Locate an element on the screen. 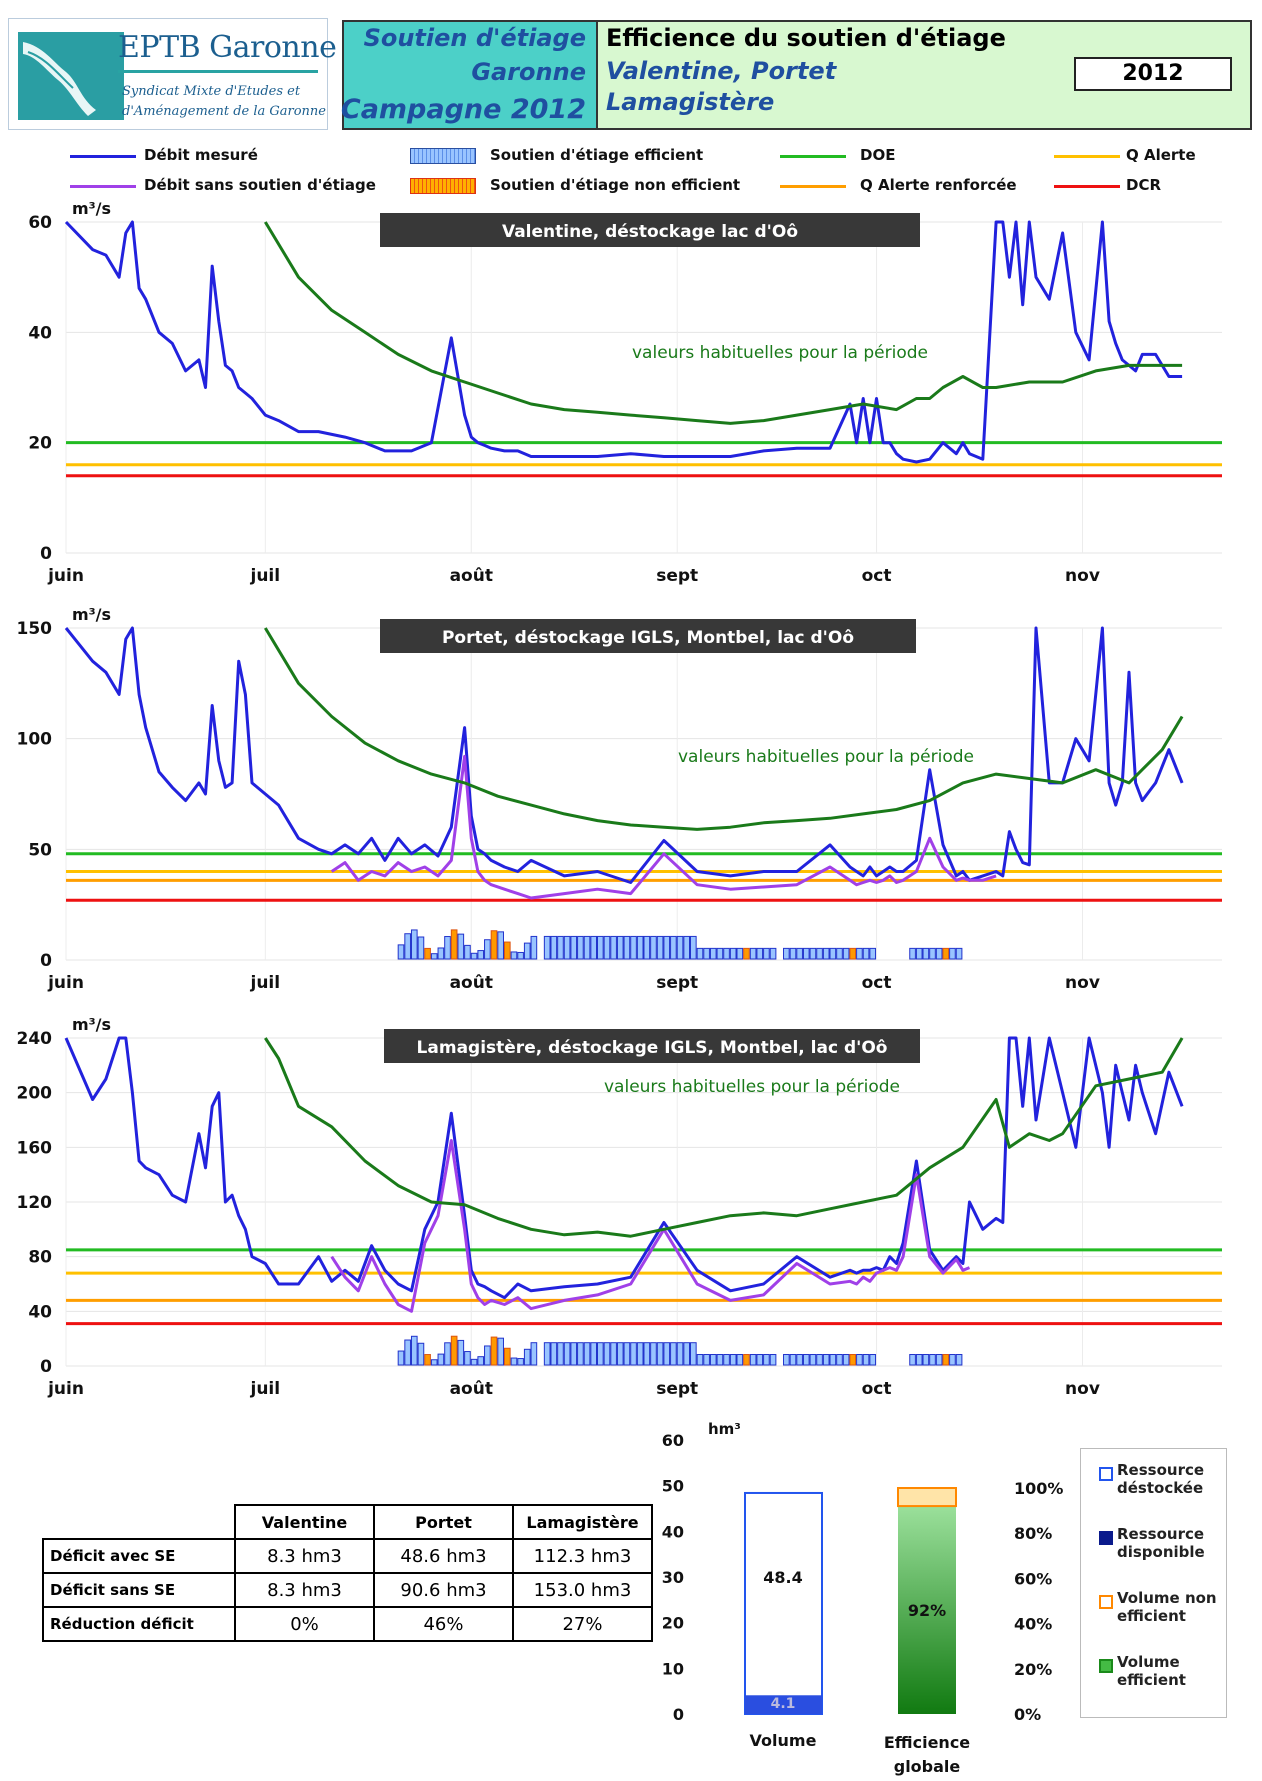  efficiency-y-tick: 20% is located at coordinates (1033, 1669).